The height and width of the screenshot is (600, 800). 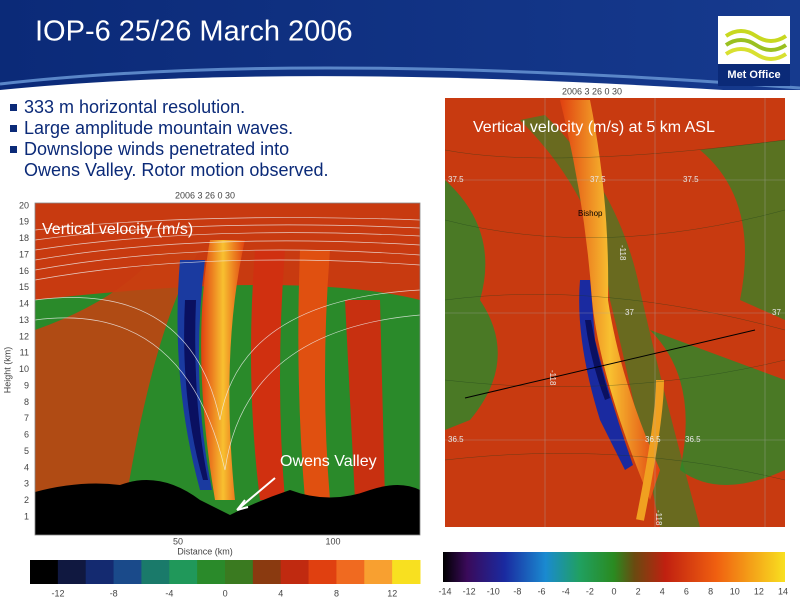 I want to click on y-tick-label: 13, so click(x=24, y=320).